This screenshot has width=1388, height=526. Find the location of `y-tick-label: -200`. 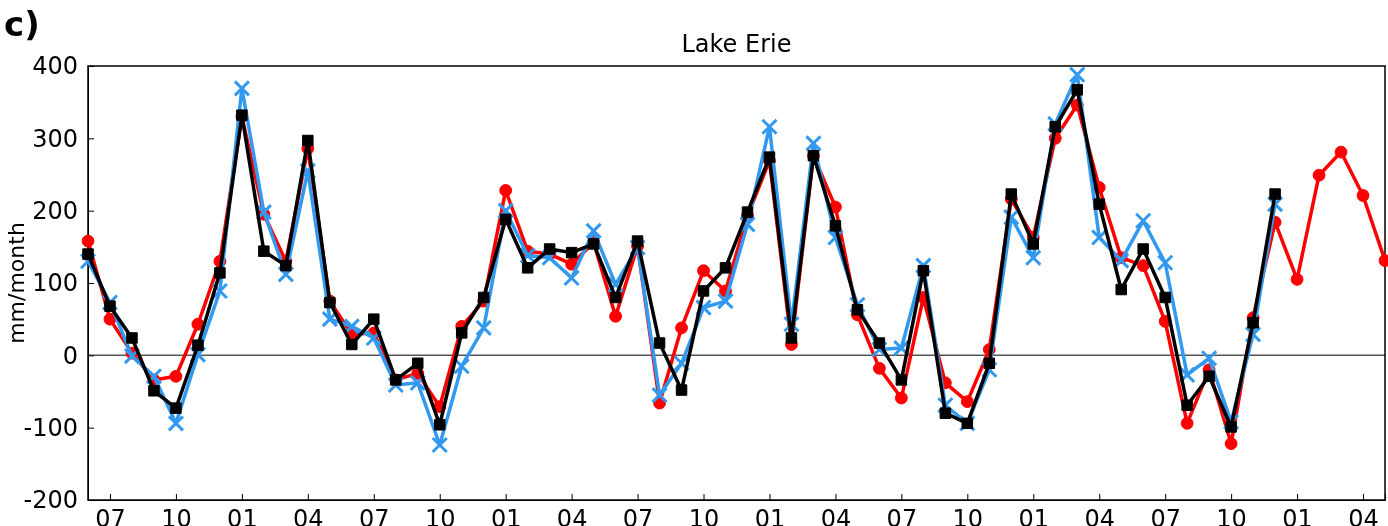

y-tick-label: -200 is located at coordinates (50, 500).